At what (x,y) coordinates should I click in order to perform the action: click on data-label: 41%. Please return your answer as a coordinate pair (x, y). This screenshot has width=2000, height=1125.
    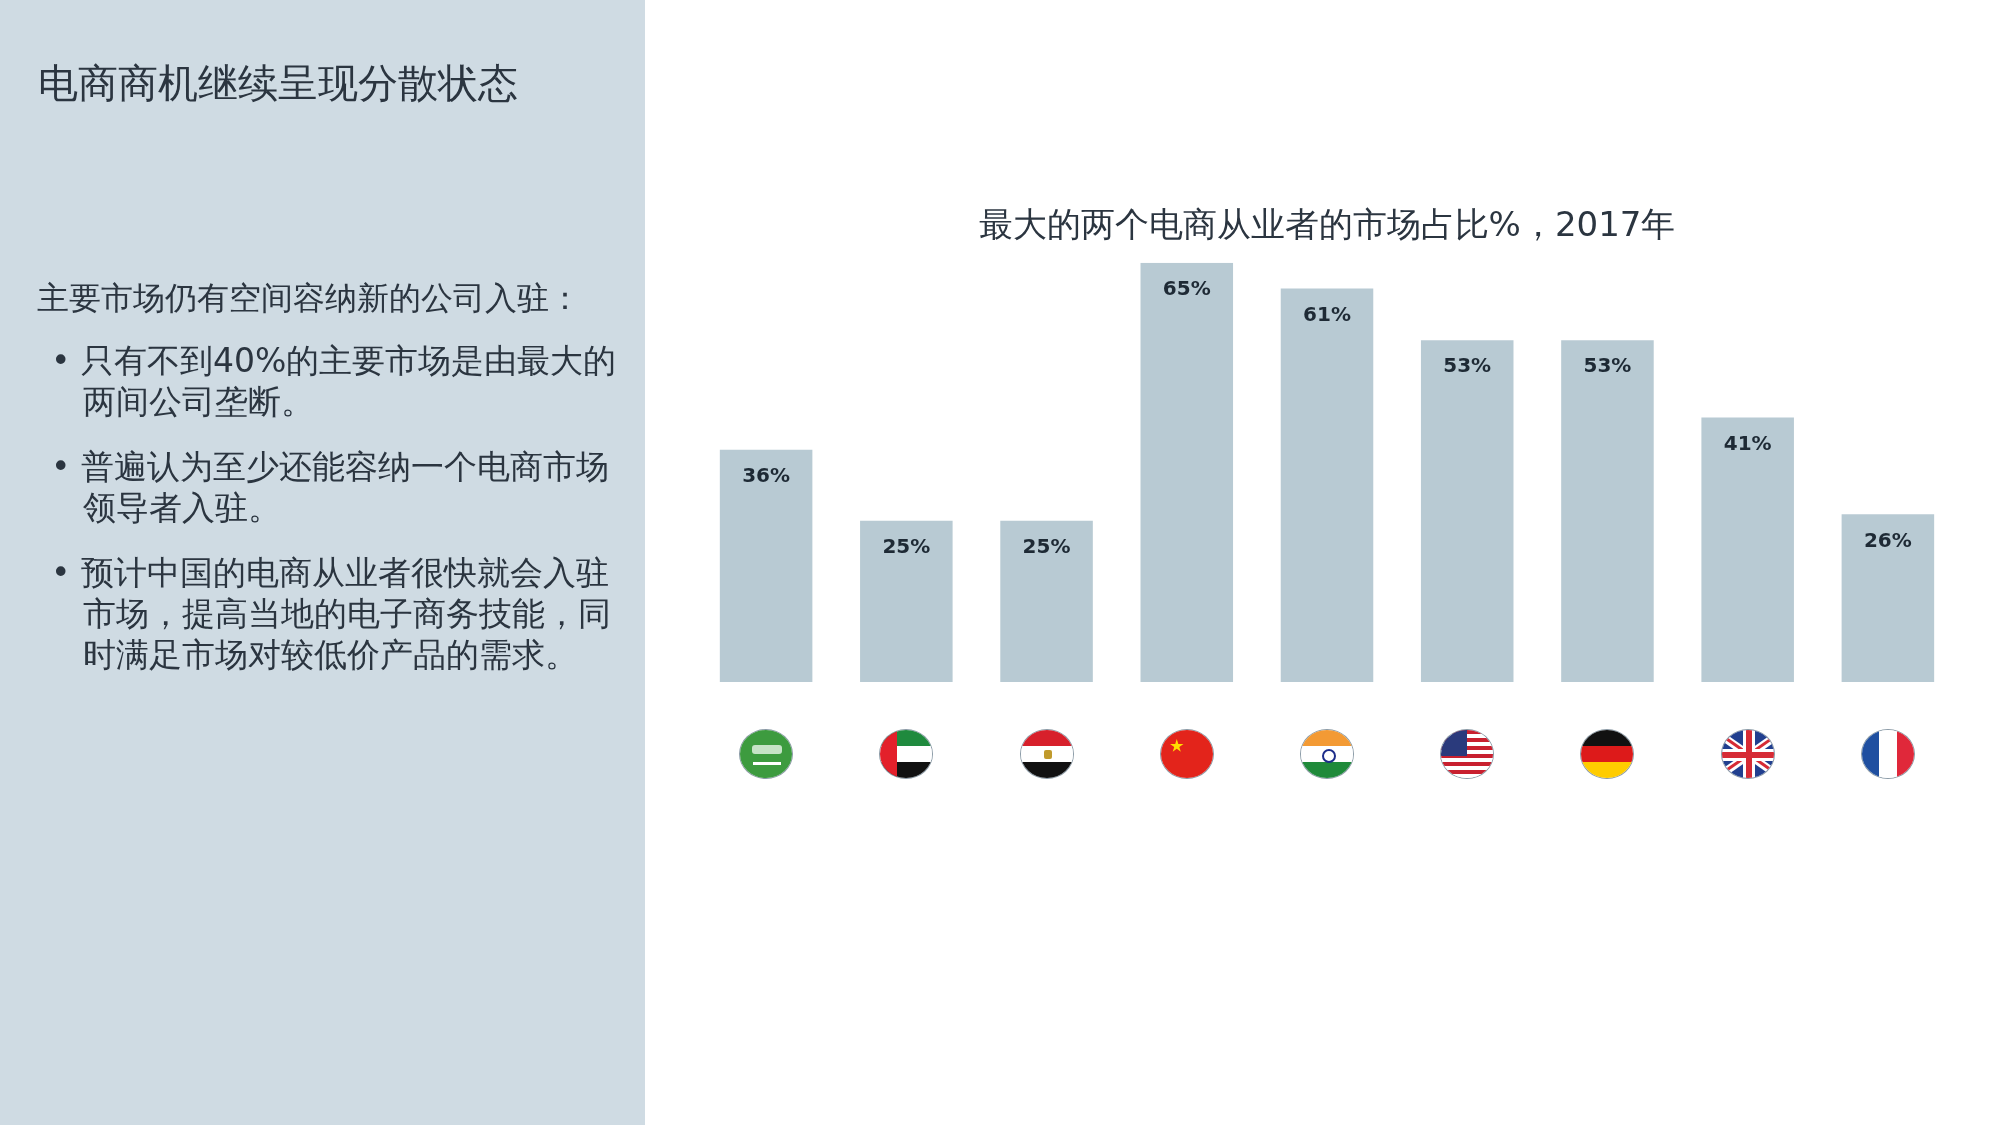
    Looking at the image, I should click on (1747, 442).